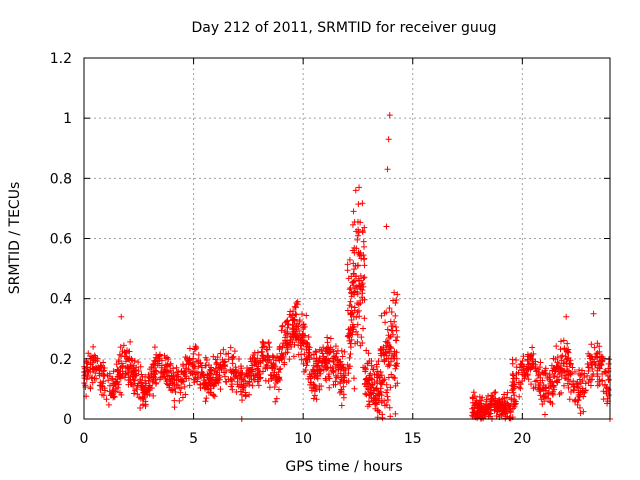 Image resolution: width=640 pixels, height=480 pixels. Describe the element at coordinates (61, 179) in the screenshot. I see `y-tick-label: 0.8` at that location.